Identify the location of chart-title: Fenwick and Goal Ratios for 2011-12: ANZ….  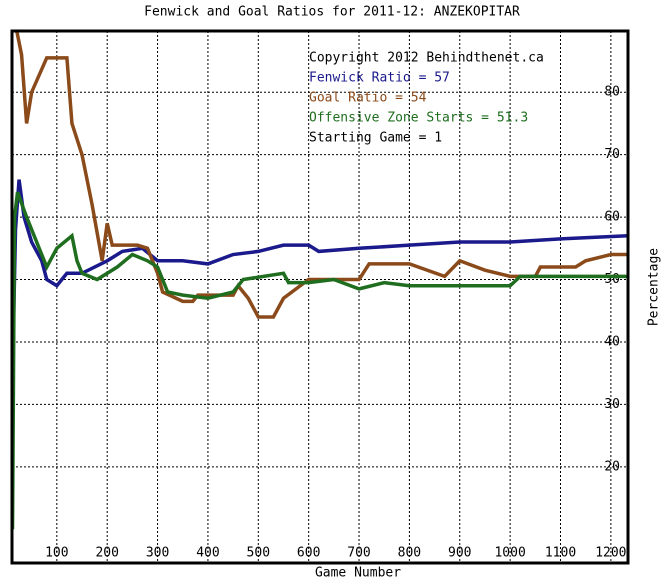
(332, 12).